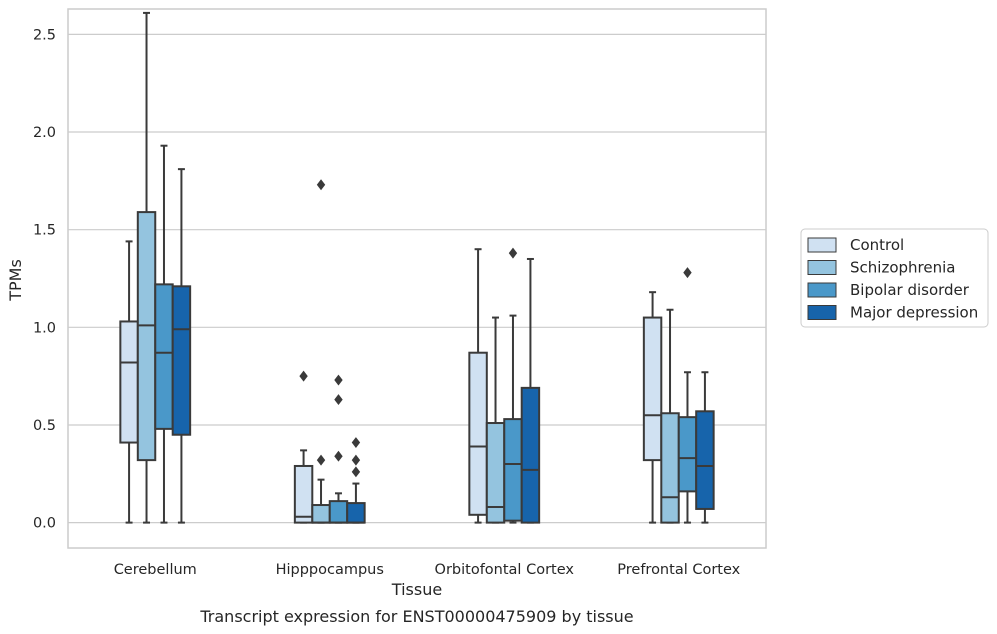  I want to click on y-tick-label: 2.5, so click(44, 35).